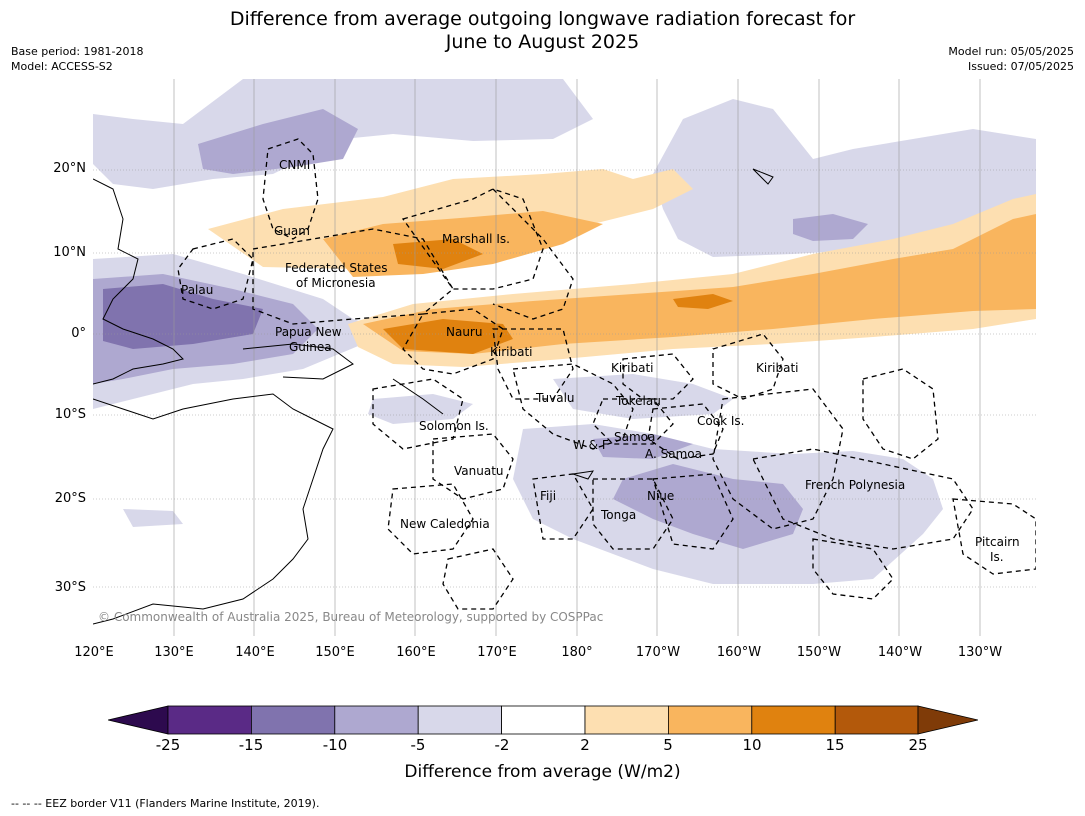  What do you see at coordinates (752, 745) in the screenshot?
I see `colorbar-tick: 10` at bounding box center [752, 745].